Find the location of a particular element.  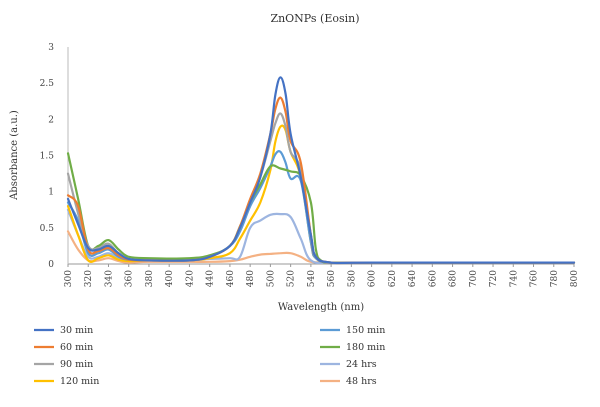

x-tick-label: 740 is located at coordinates (514, 278).